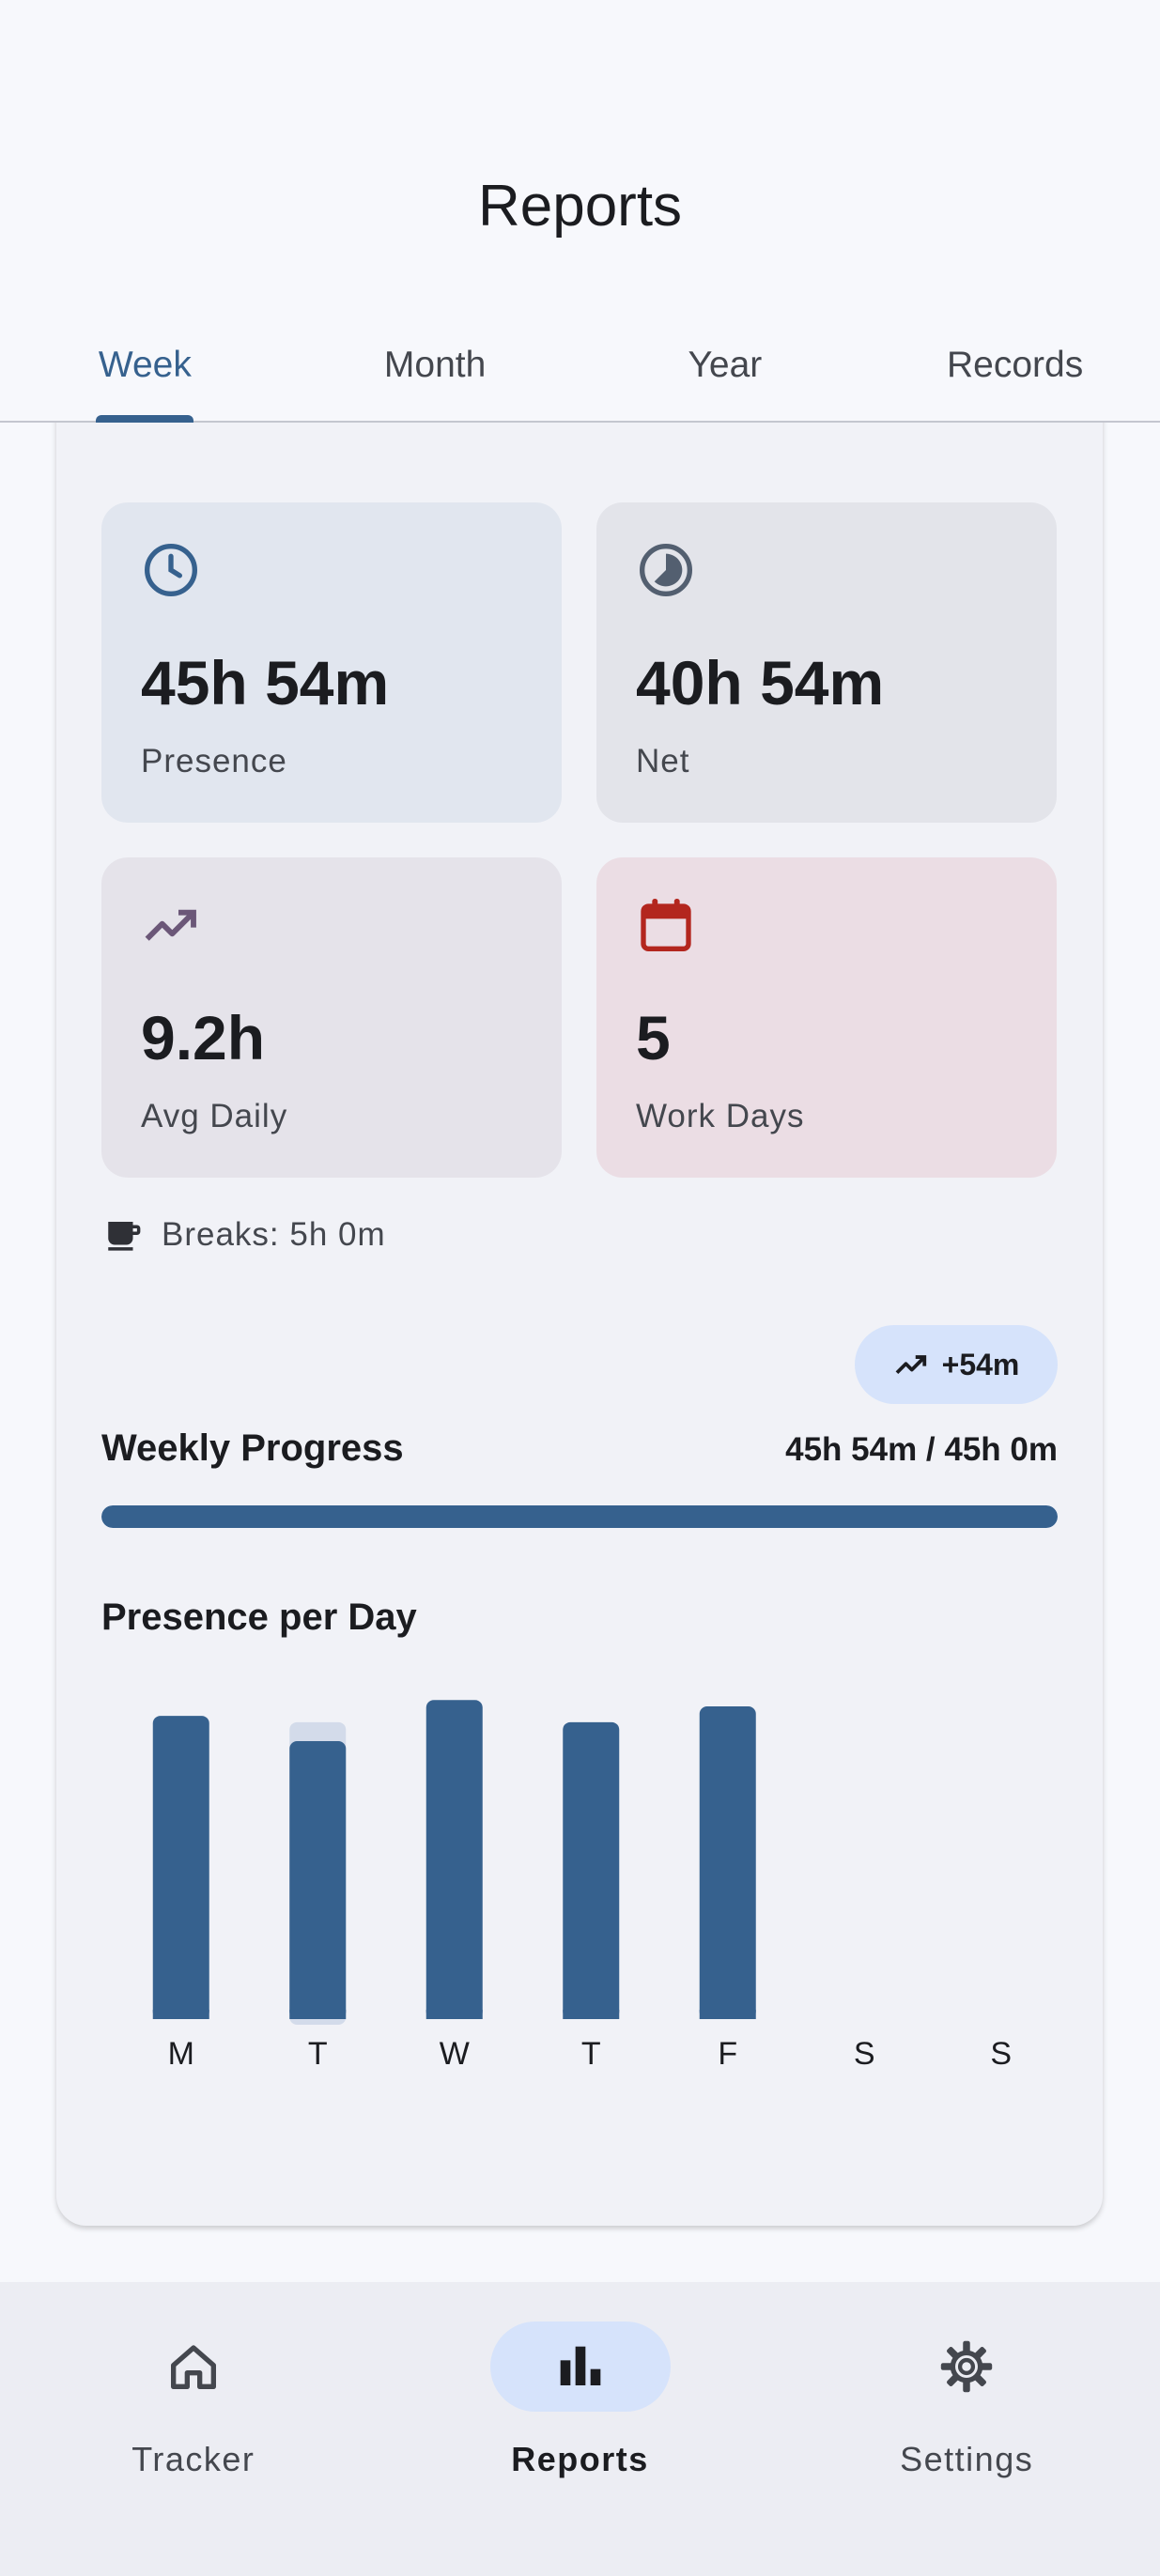 This screenshot has height=2576, width=1160. I want to click on presence-value: 45h 54m, so click(265, 682).